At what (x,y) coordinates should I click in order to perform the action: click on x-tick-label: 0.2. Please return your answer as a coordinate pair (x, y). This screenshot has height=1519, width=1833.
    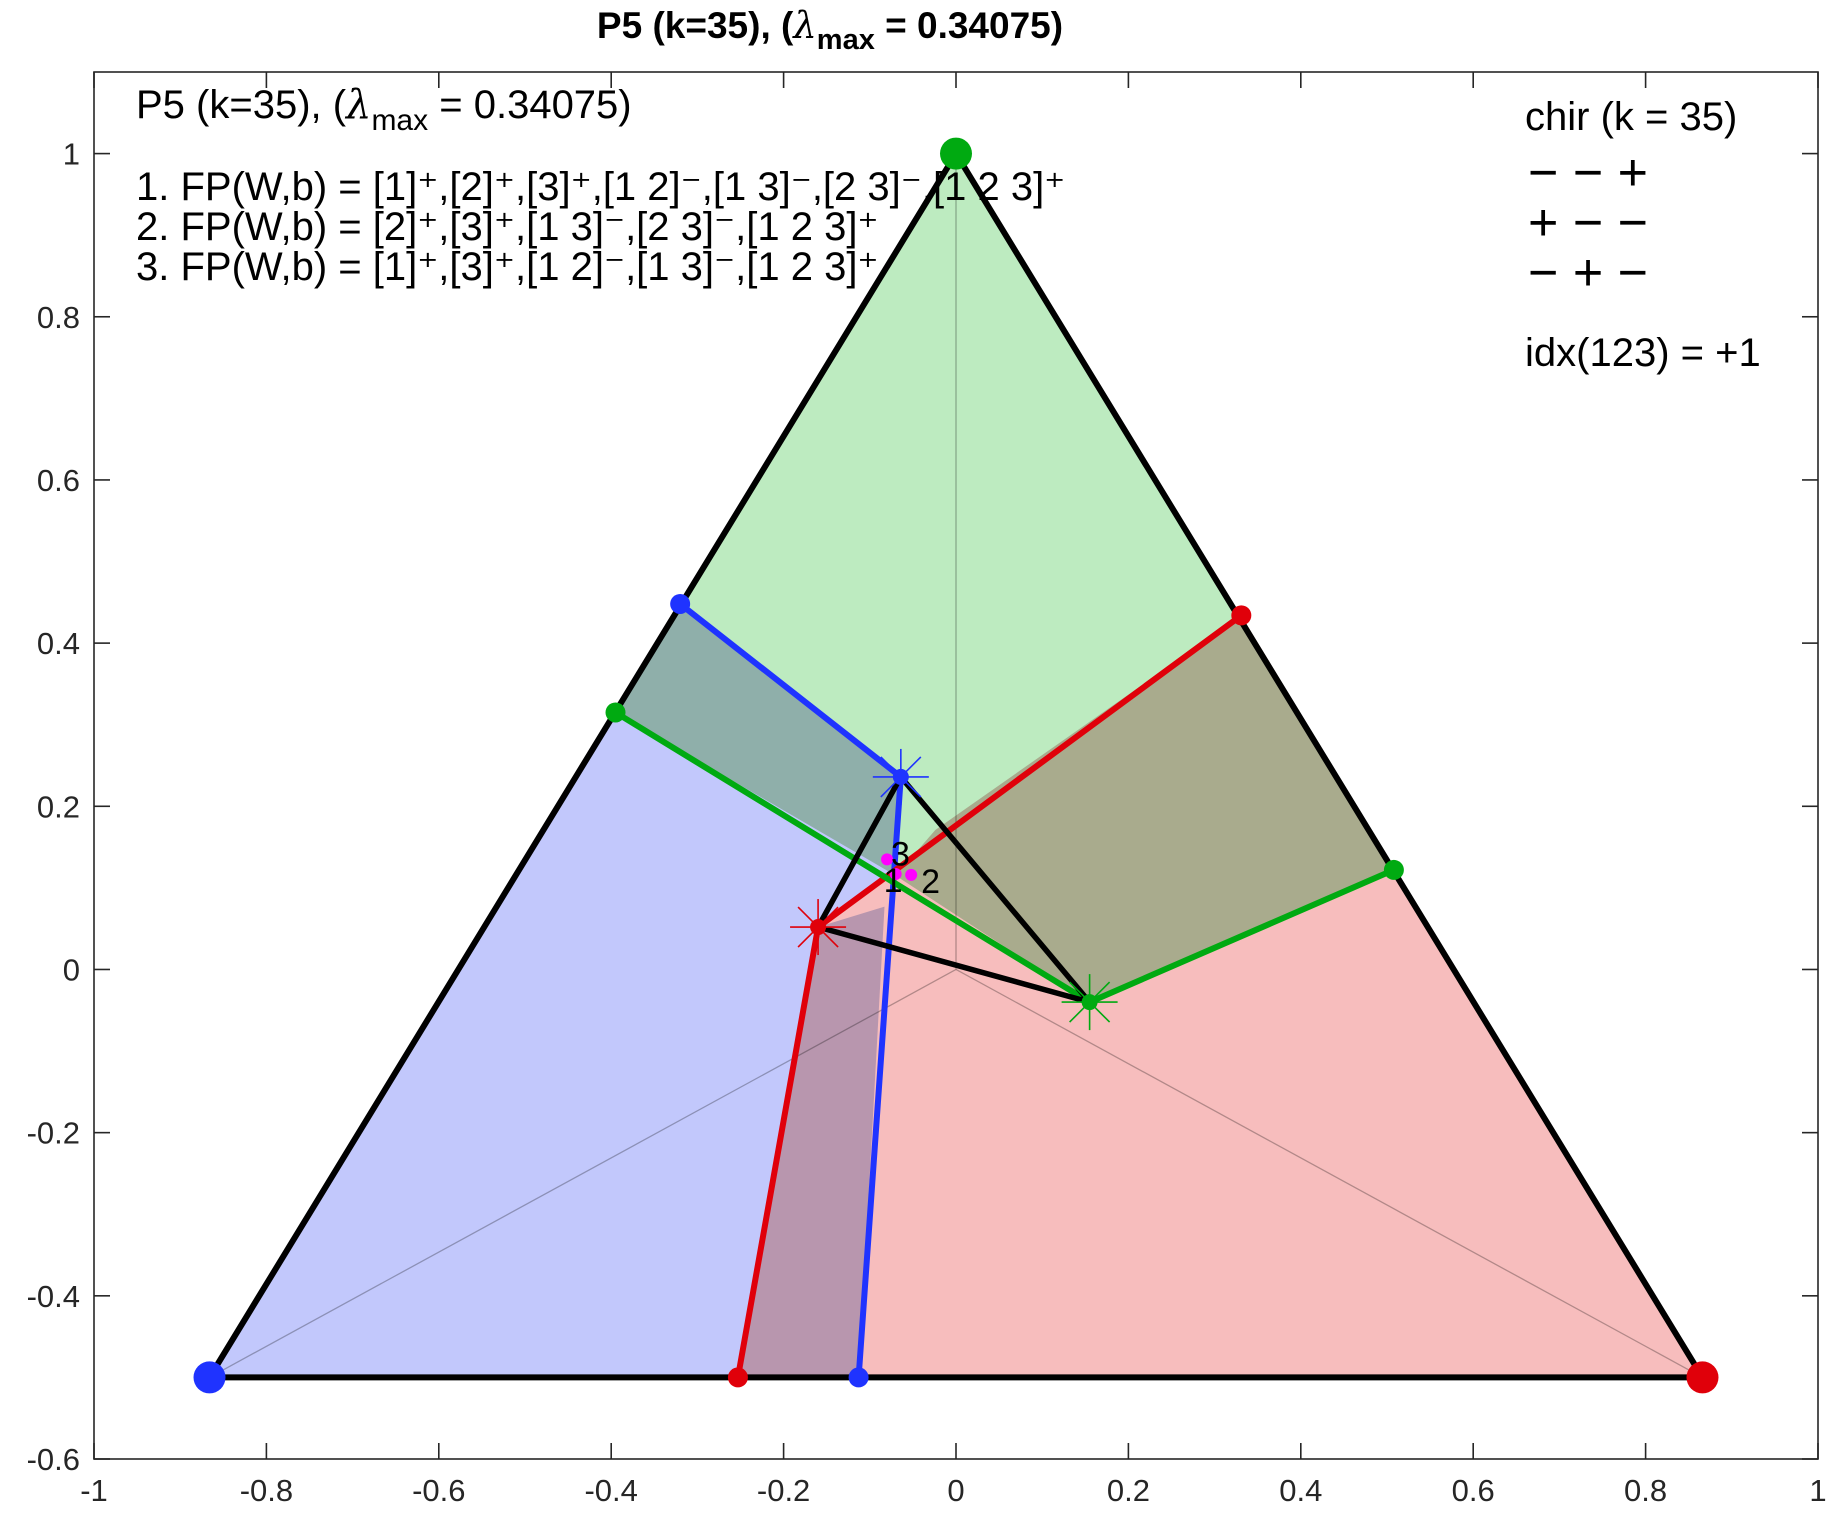
    Looking at the image, I should click on (1128, 1490).